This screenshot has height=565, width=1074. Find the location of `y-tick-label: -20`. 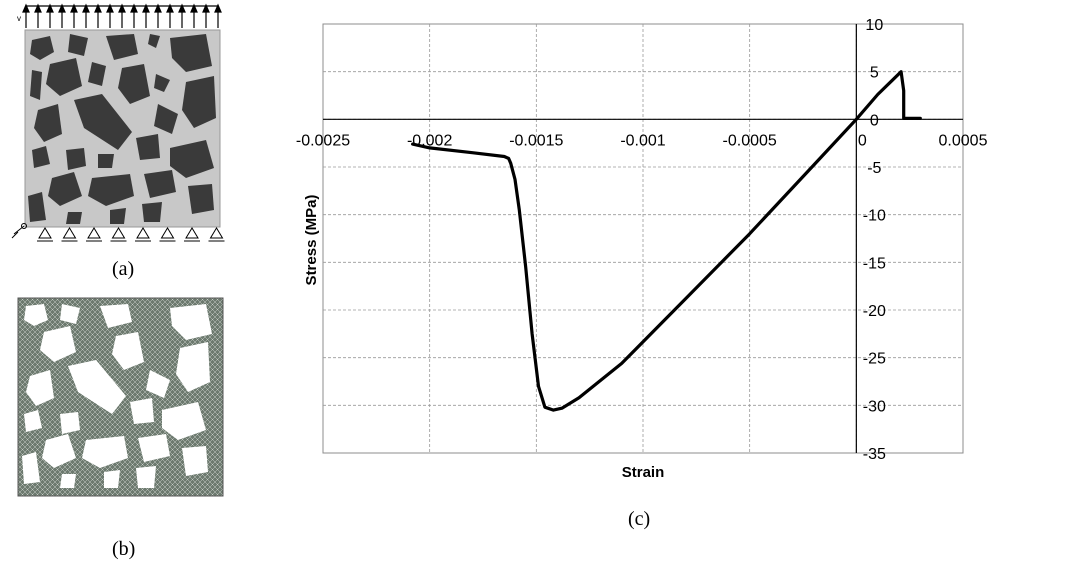

y-tick-label: -20 is located at coordinates (874, 311).